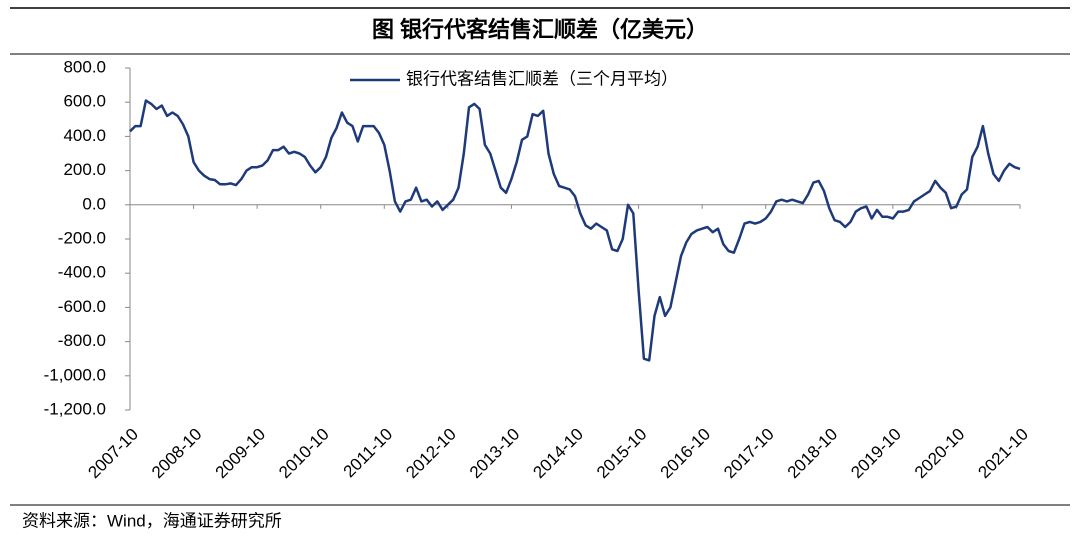 The width and height of the screenshot is (1080, 538). What do you see at coordinates (241, 454) in the screenshot?
I see `x-tick-label: 2009-10` at bounding box center [241, 454].